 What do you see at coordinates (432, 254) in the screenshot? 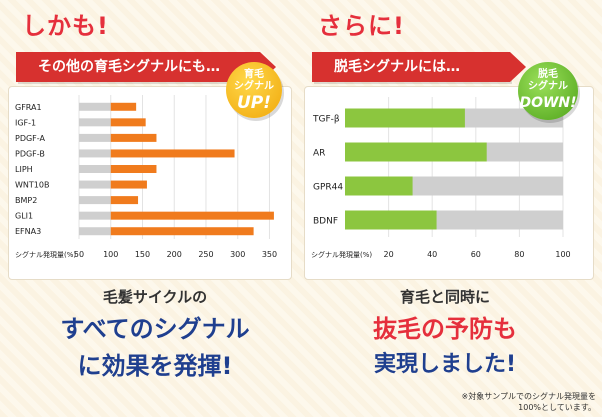
I see `x-tick-label: 40` at bounding box center [432, 254].